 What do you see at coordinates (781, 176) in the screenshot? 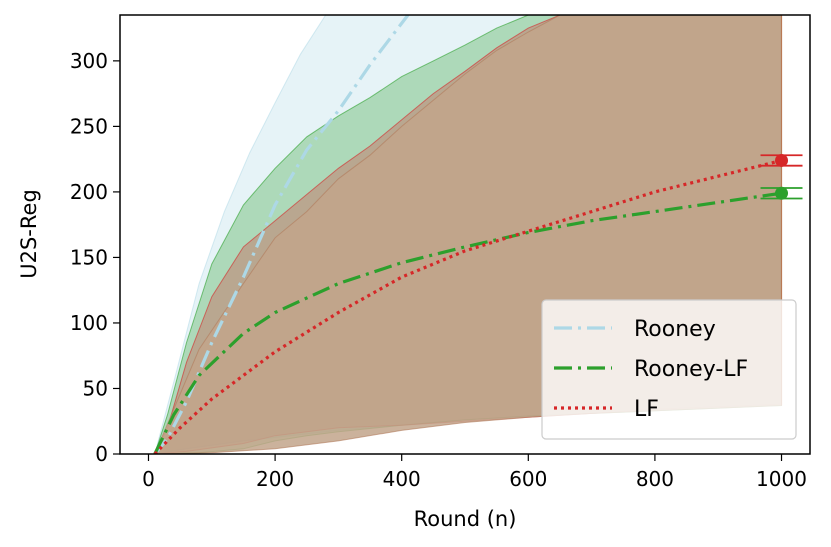
I see `endpoint-markers` at bounding box center [781, 176].